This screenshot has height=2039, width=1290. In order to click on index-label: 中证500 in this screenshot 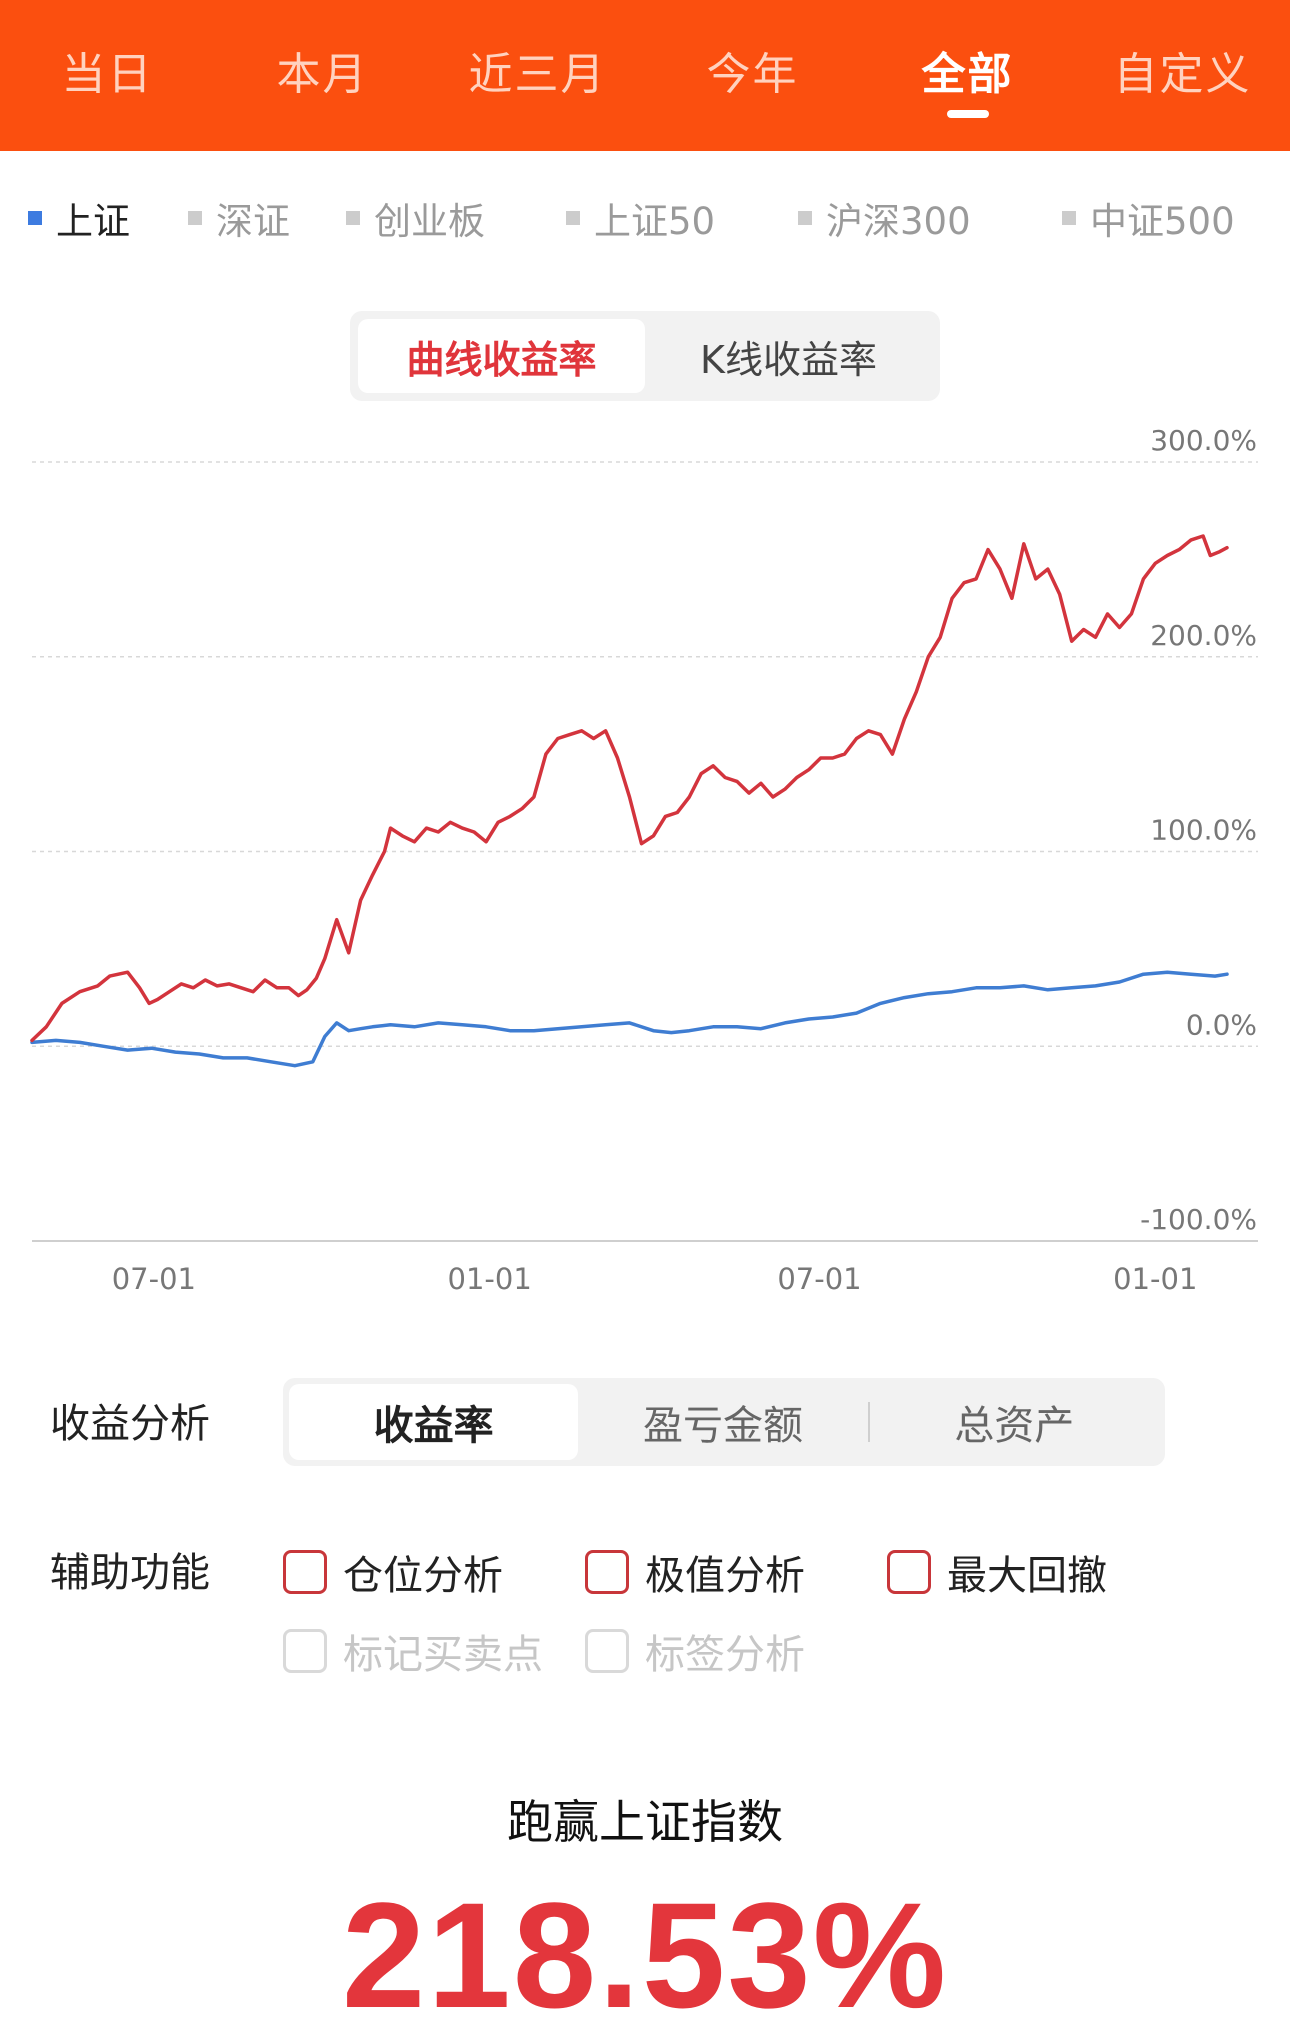, I will do `click(1162, 221)`.